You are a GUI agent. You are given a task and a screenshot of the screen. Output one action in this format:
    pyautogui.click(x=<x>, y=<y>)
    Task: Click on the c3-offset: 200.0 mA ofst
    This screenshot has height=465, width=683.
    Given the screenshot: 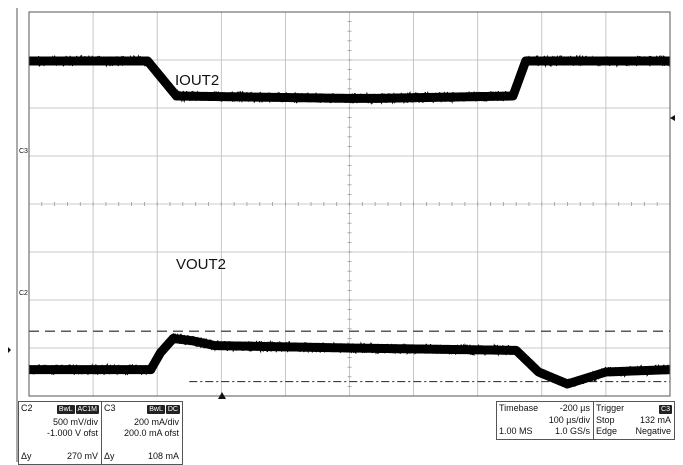 What is the action you would take?
    pyautogui.click(x=151, y=433)
    